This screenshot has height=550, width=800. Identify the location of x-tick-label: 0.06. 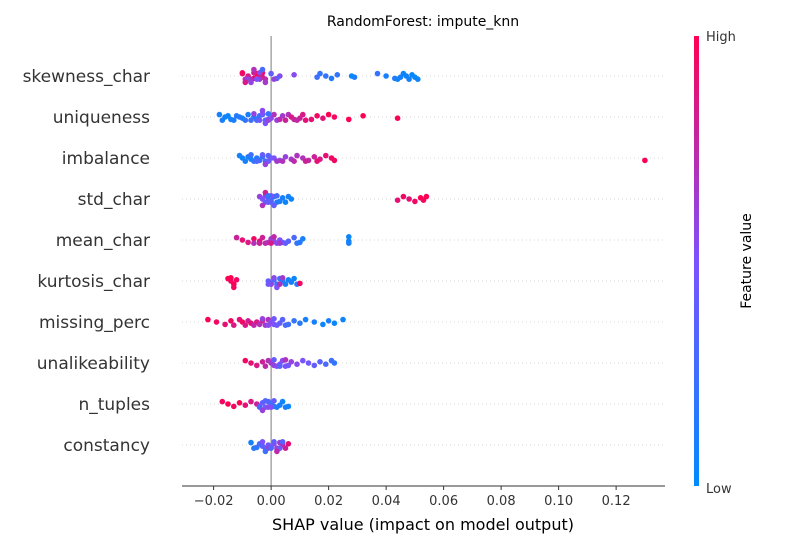
(443, 501).